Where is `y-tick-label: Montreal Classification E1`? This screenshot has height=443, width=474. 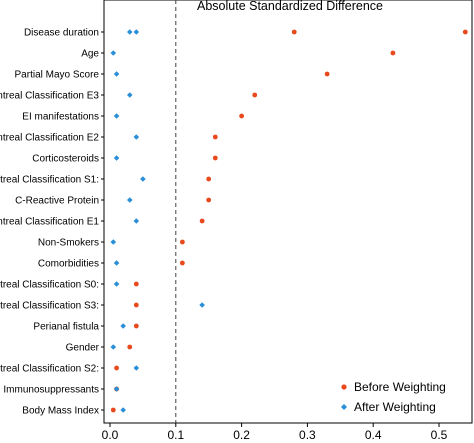
y-tick-label: Montreal Classification E1 is located at coordinates (49, 222).